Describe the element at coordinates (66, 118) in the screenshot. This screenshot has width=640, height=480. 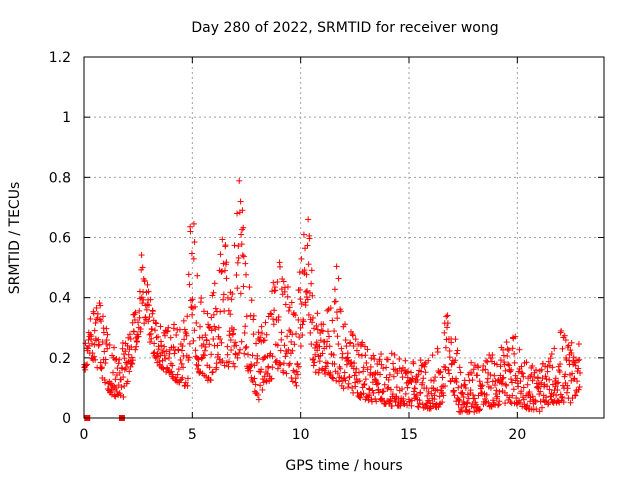
I see `y-tick-label: 1` at that location.